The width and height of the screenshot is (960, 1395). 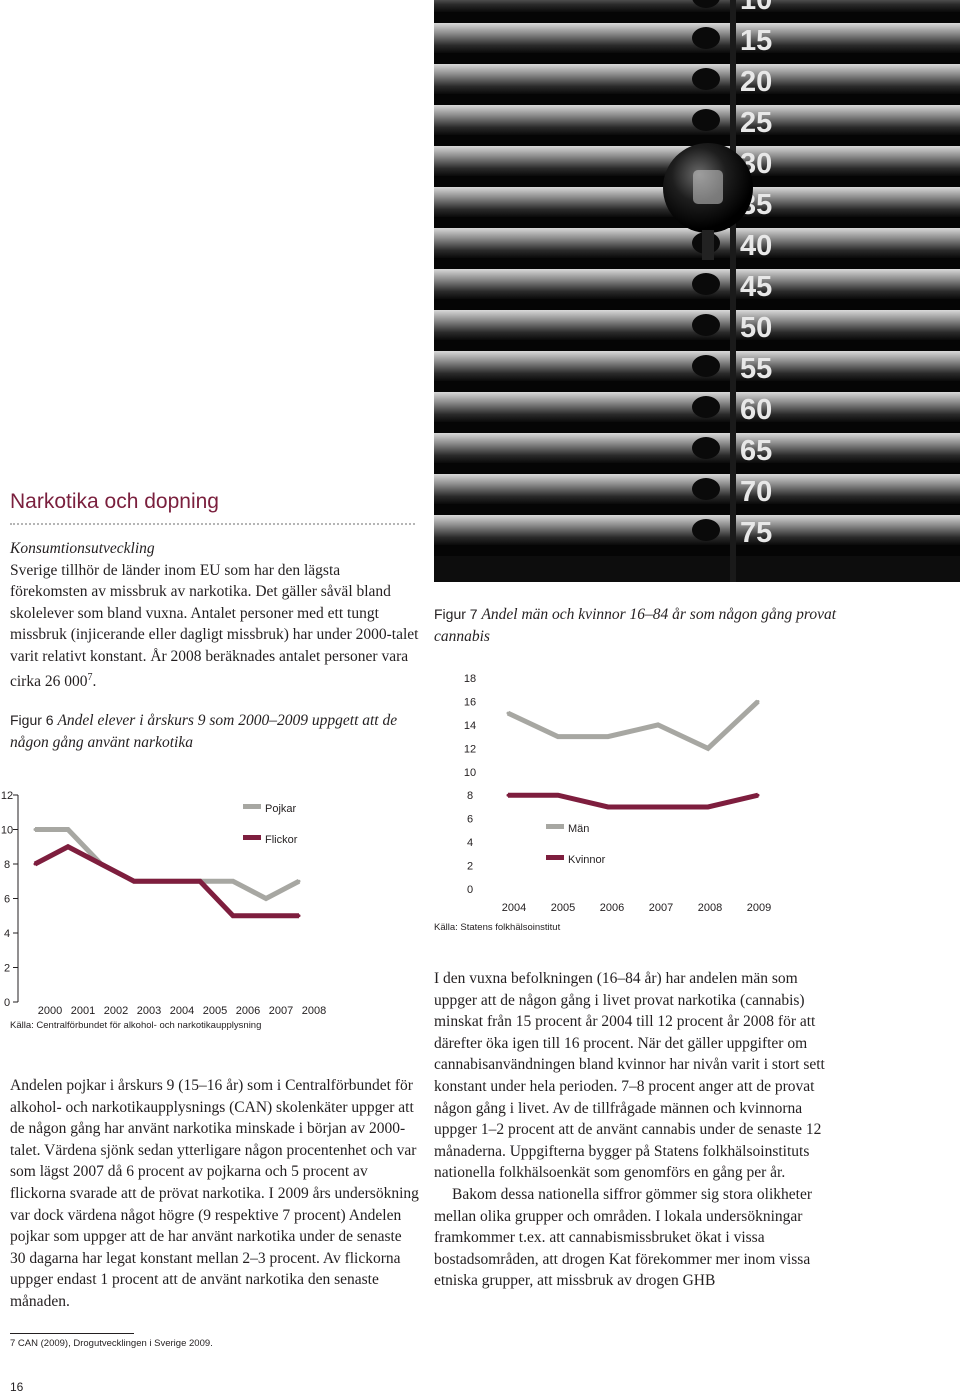 What do you see at coordinates (90, 678) in the screenshot?
I see `footnote-ref: 7` at bounding box center [90, 678].